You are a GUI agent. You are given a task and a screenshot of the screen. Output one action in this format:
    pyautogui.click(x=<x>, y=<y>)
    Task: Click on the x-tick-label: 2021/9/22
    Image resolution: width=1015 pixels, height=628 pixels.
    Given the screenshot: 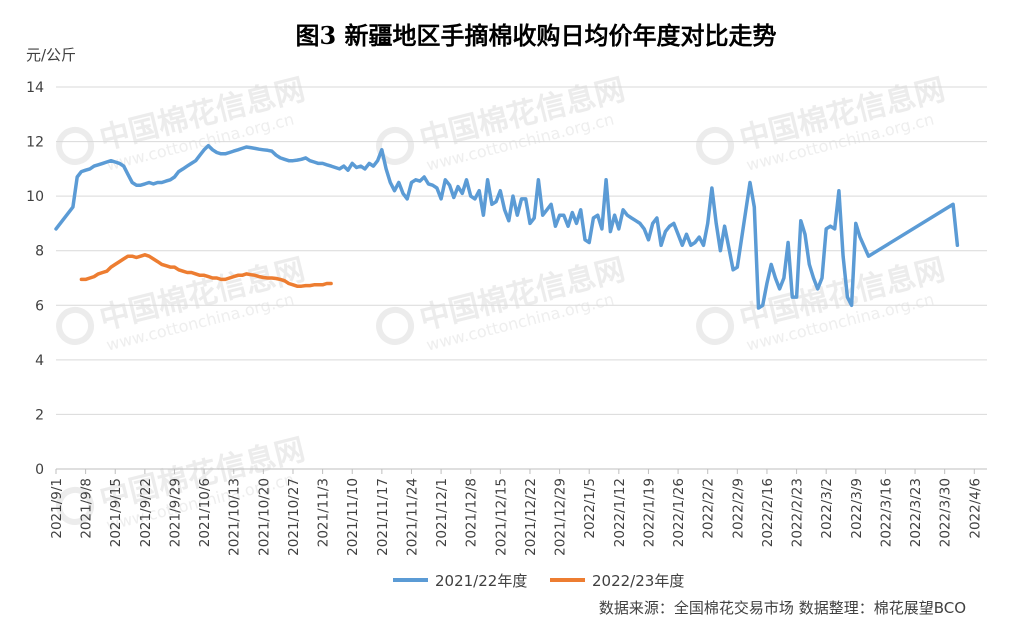 What is the action you would take?
    pyautogui.click(x=146, y=512)
    